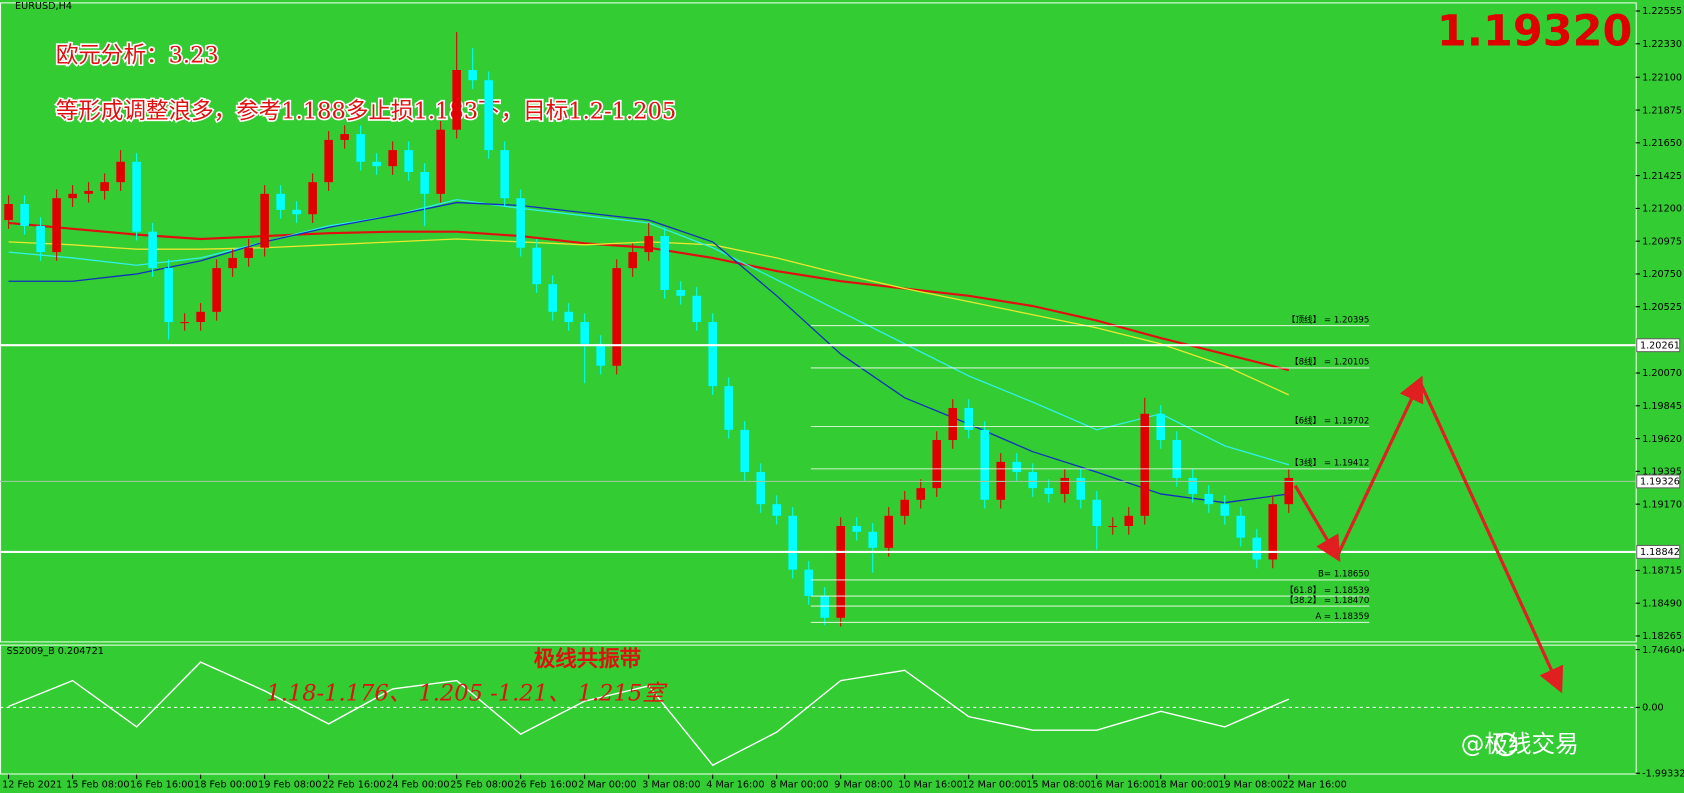 This screenshot has width=1684, height=793. What do you see at coordinates (1662, 571) in the screenshot?
I see `y-tick-label: 1.18715` at bounding box center [1662, 571].